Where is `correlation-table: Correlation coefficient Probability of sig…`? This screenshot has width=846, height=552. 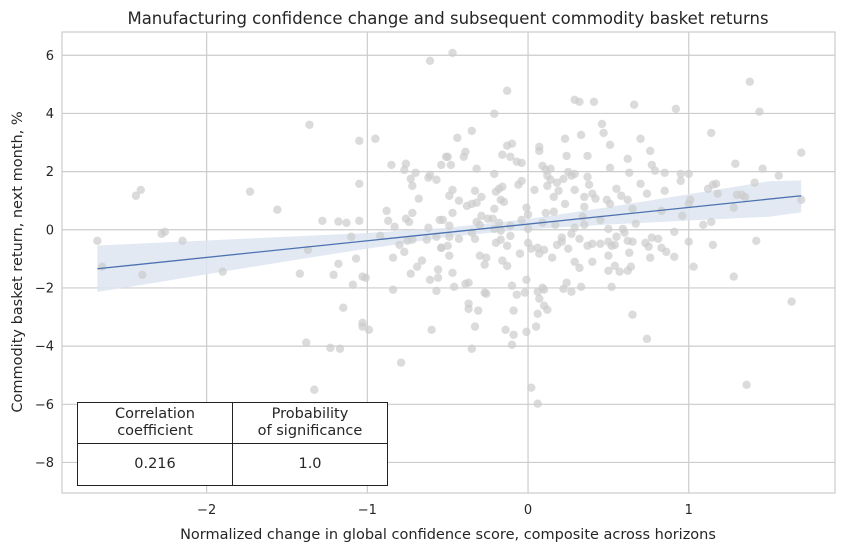
correlation-table: Correlation coefficient Probability of sig… is located at coordinates (232, 444).